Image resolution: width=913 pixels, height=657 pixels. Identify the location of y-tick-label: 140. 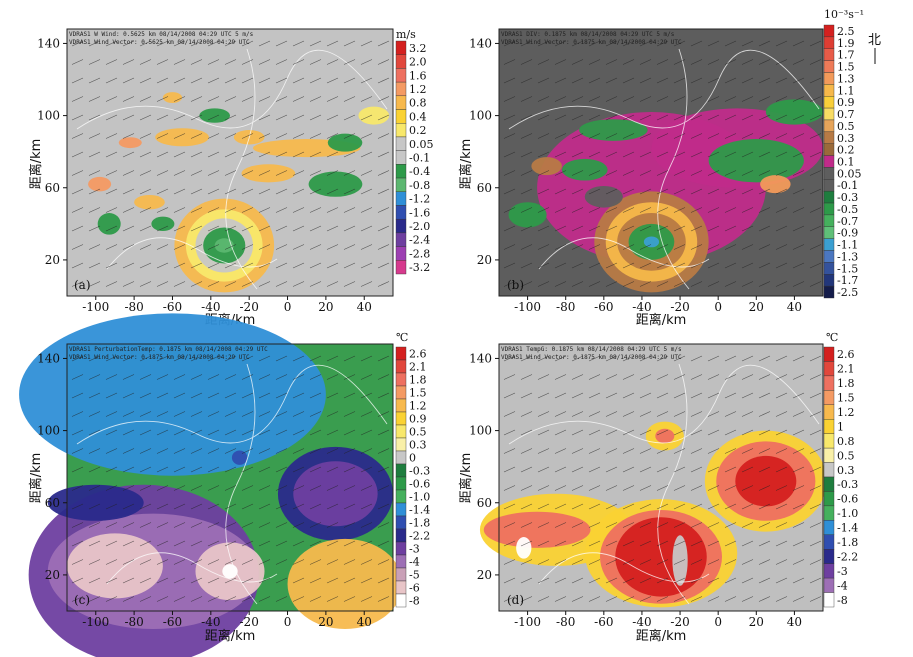
(48, 43).